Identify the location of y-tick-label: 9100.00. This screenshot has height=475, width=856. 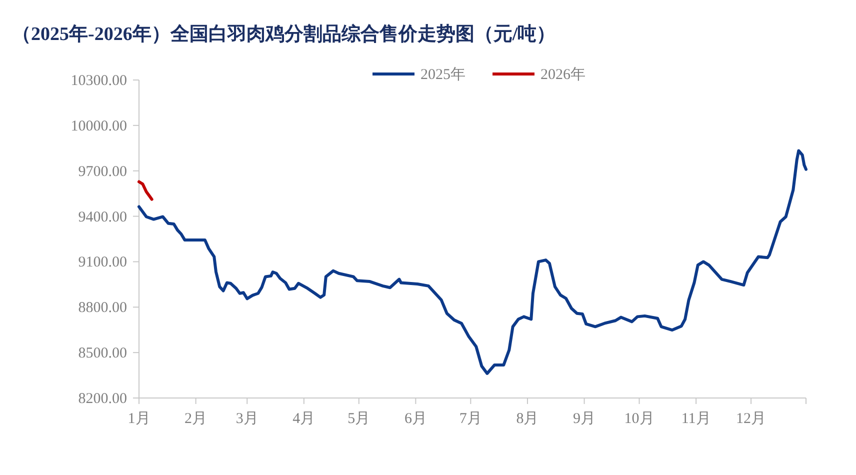
(102, 262).